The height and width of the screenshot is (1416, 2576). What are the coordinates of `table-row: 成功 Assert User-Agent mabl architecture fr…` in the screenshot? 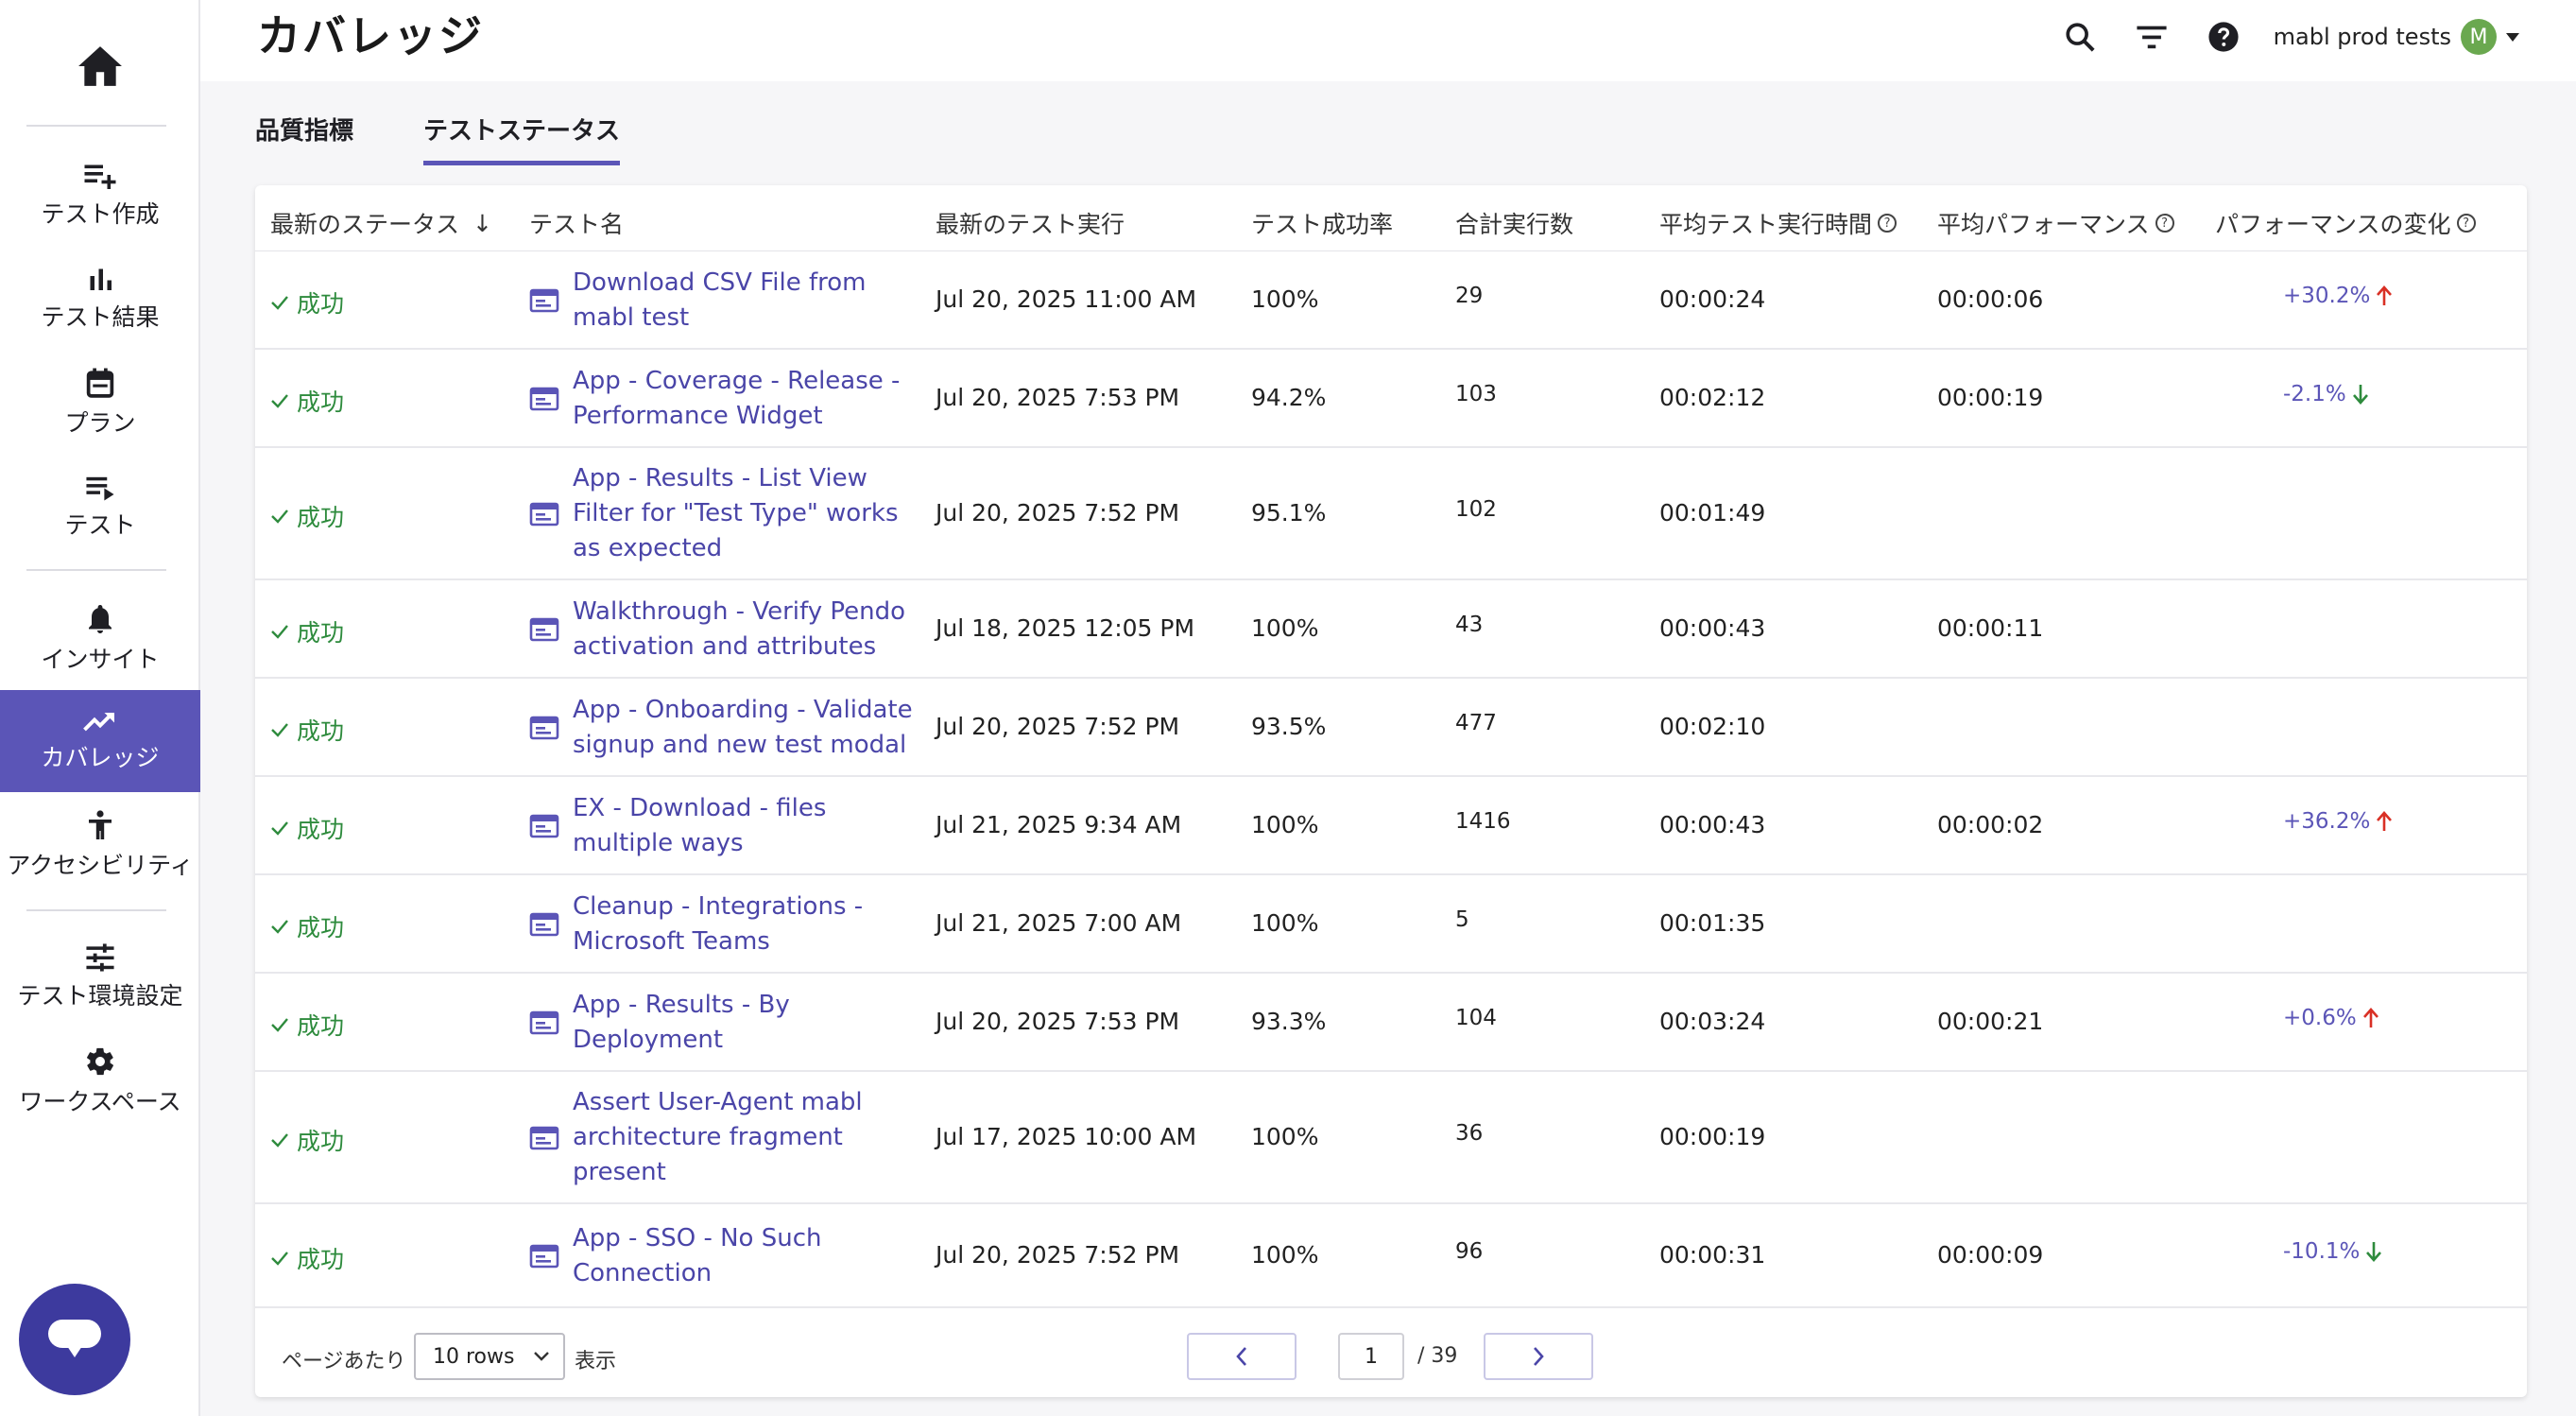 It's located at (1391, 1138).